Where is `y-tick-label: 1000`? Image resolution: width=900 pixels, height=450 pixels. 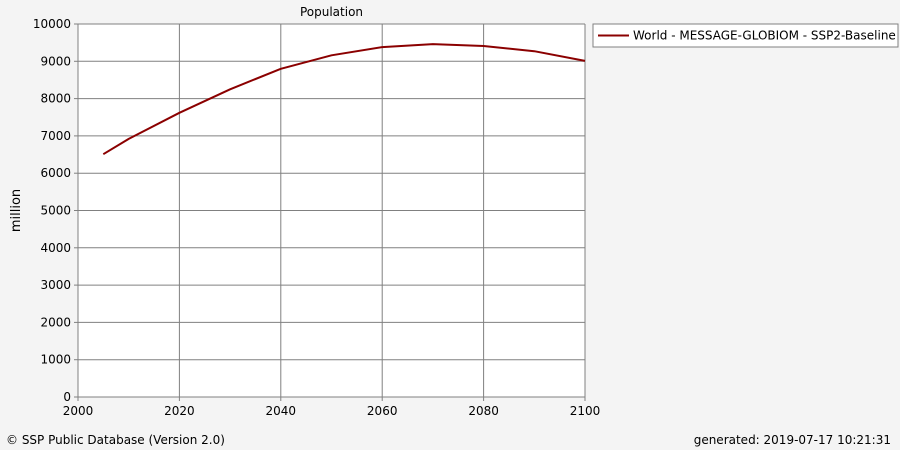 y-tick-label: 1000 is located at coordinates (55, 360).